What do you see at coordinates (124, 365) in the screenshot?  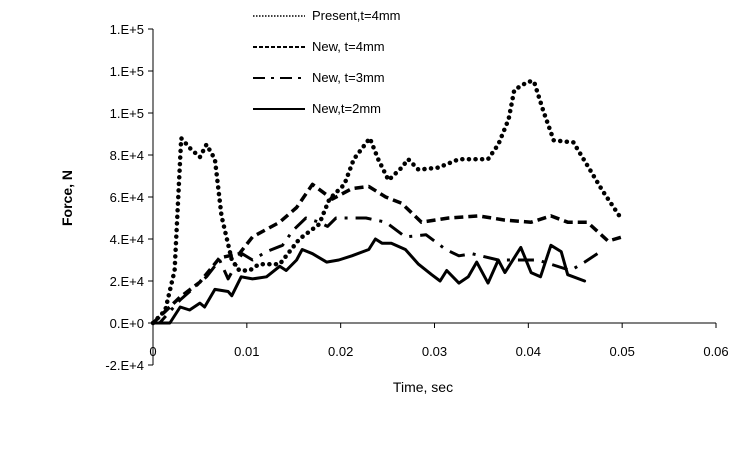 I see `y-tick-label: -2.E+4` at bounding box center [124, 365].